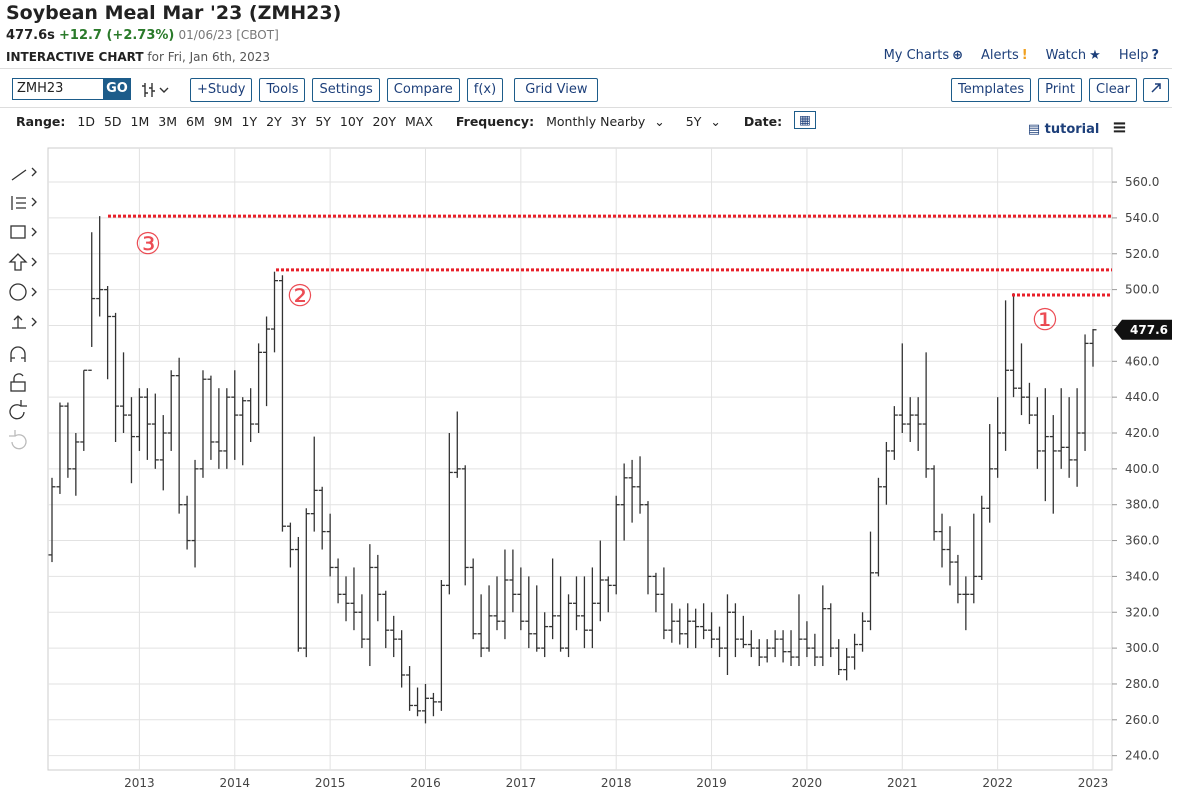  Describe the element at coordinates (1133, 55) in the screenshot. I see `menu-label: Help` at that location.